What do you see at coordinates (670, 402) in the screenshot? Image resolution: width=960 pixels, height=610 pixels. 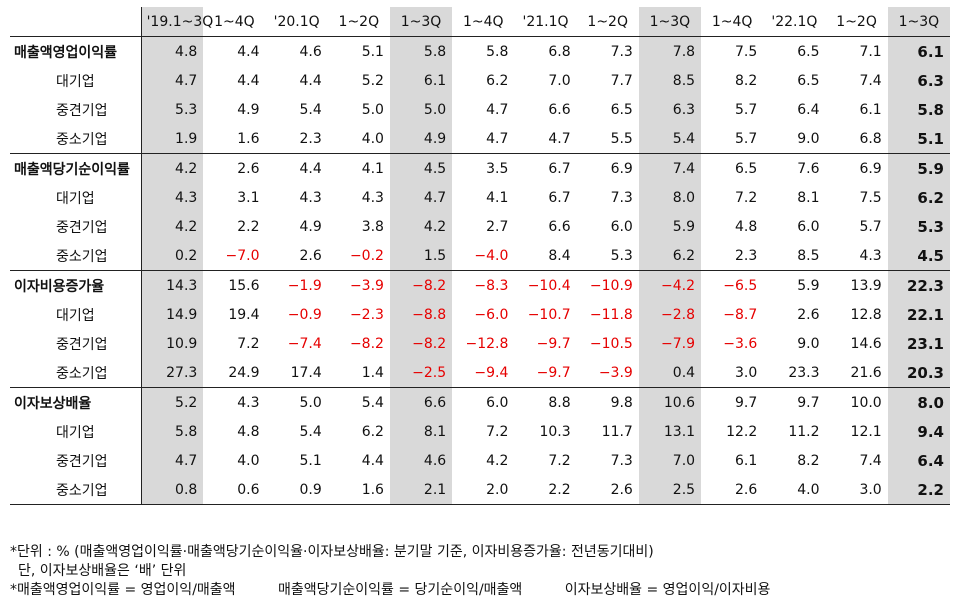 I see `table-cell: 10.6` at bounding box center [670, 402].